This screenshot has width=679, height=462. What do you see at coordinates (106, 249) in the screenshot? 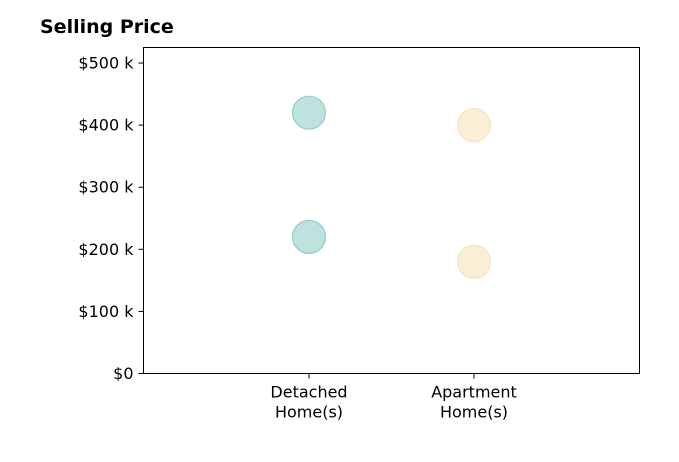
I see `y-tick-label: $200 k` at bounding box center [106, 249].